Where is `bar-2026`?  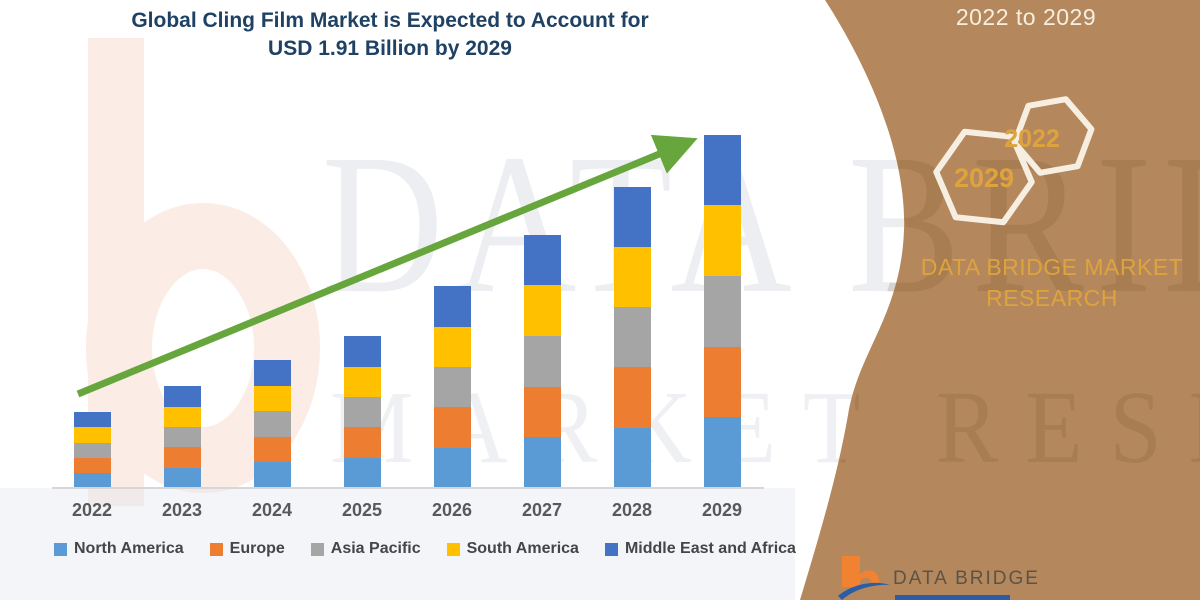
bar-2026 is located at coordinates (452, 387).